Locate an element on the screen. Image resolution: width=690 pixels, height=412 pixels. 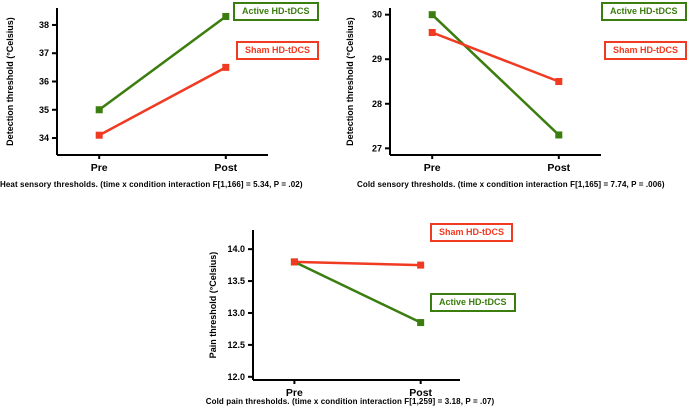
cold-legend-sham: Sham HD-tDCS is located at coordinates (646, 50).